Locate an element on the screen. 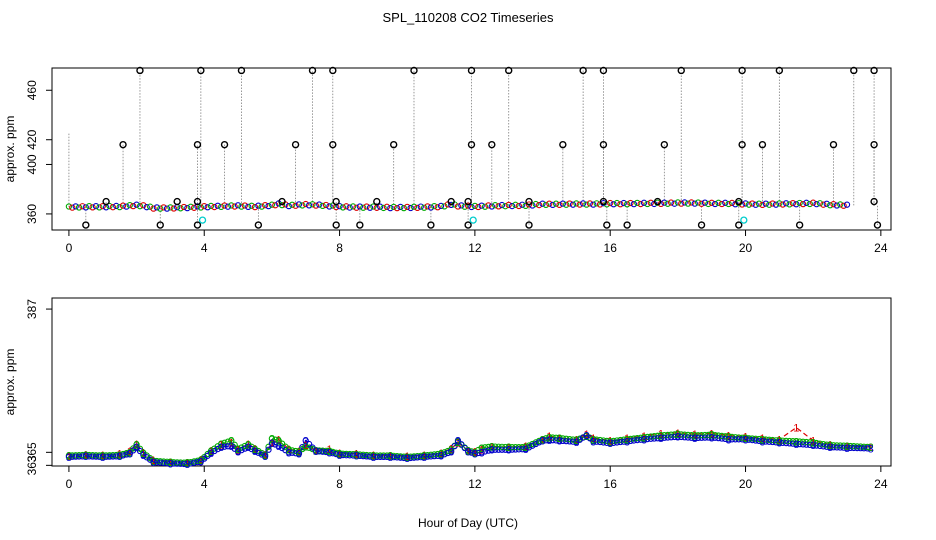 The image size is (936, 540). top-y-tick-label: 420 is located at coordinates (32, 139).